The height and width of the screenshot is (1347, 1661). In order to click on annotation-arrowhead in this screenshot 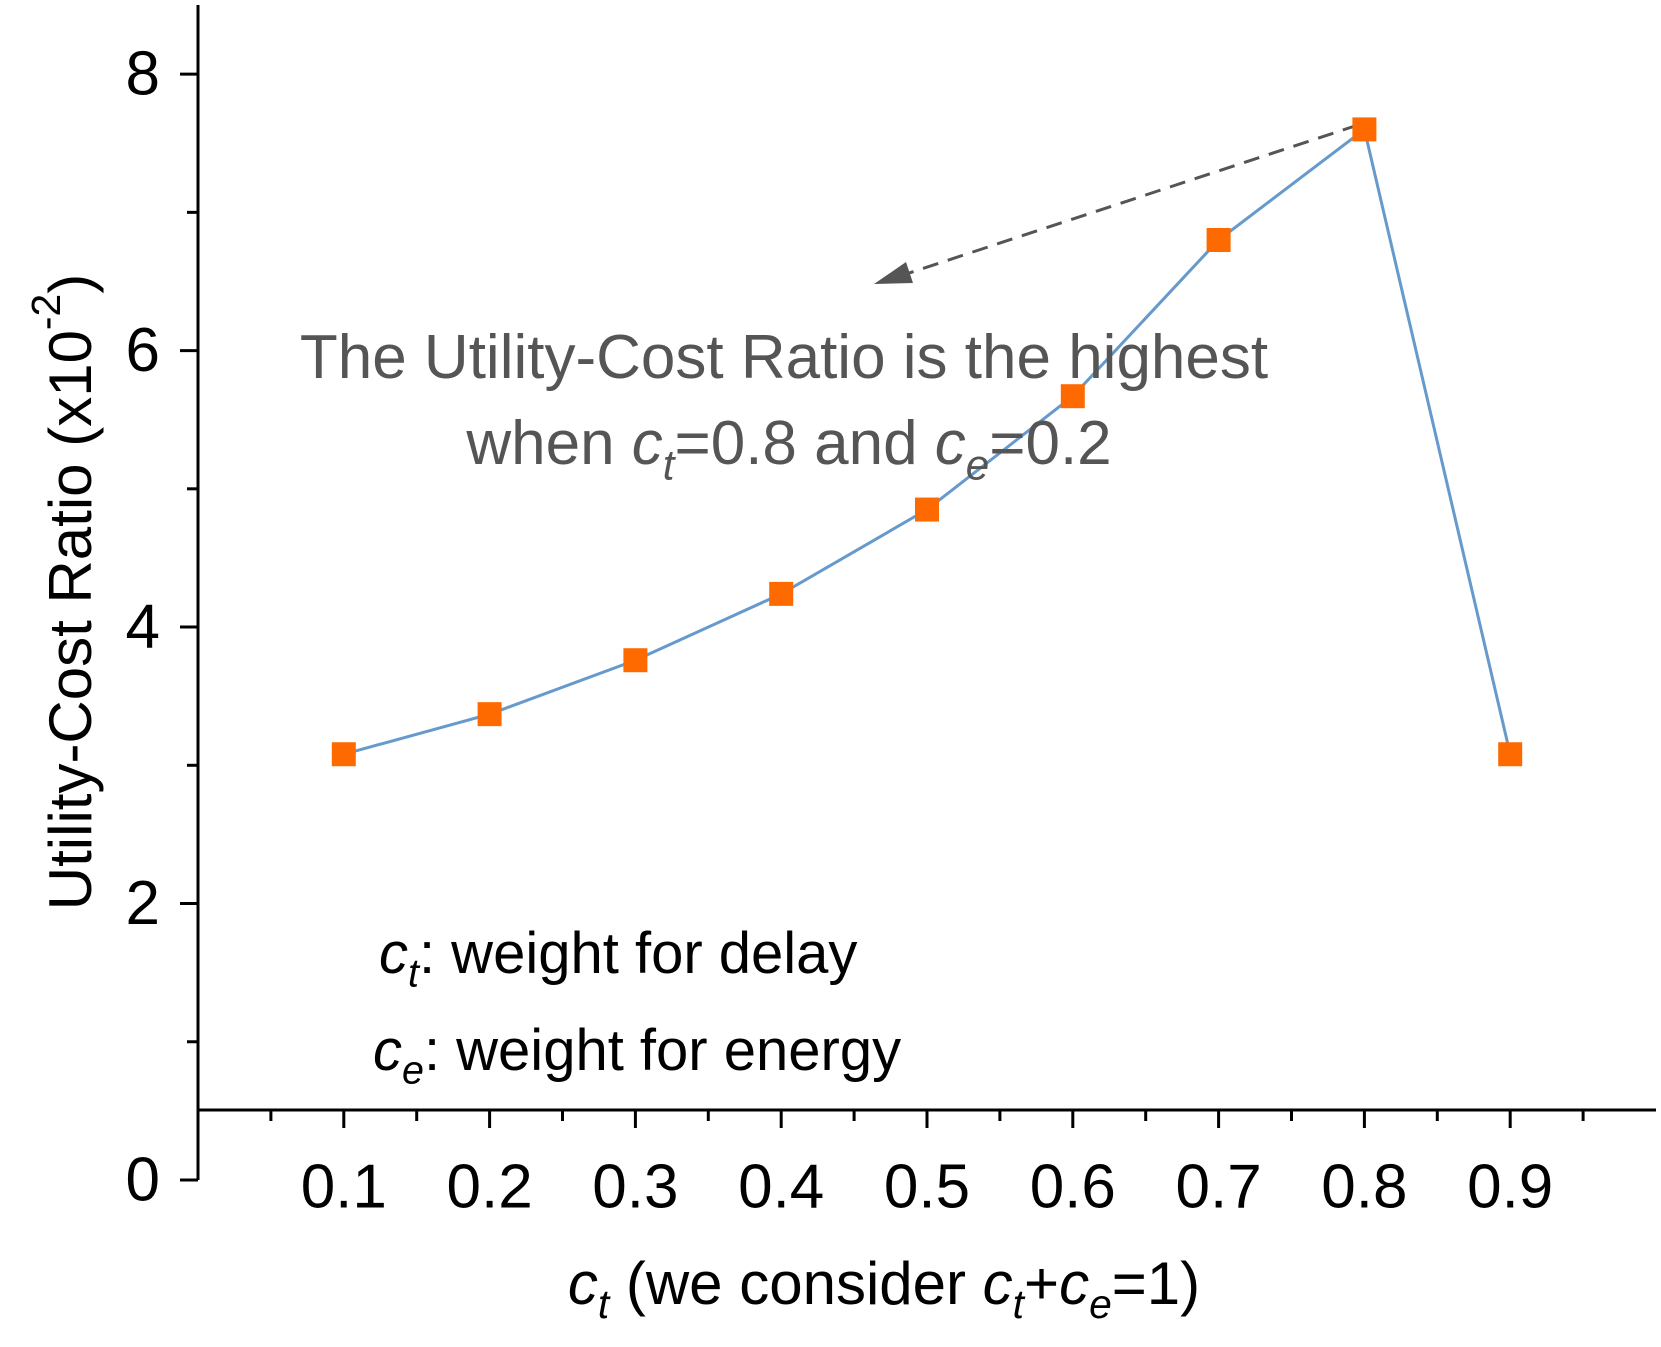, I will do `click(893, 273)`.